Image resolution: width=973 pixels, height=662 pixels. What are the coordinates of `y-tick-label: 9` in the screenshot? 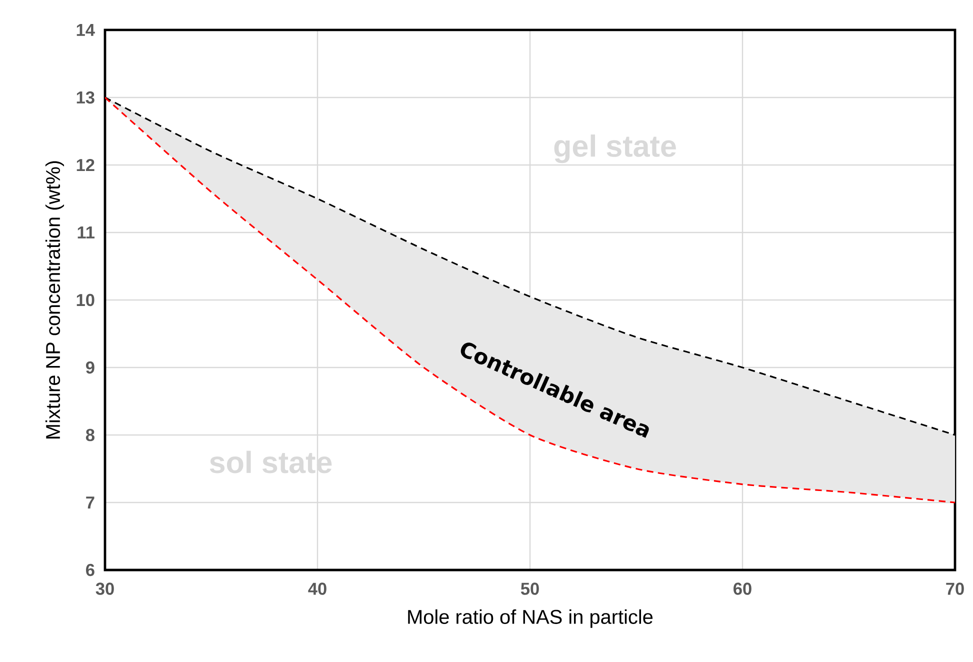 It's located at (90, 367).